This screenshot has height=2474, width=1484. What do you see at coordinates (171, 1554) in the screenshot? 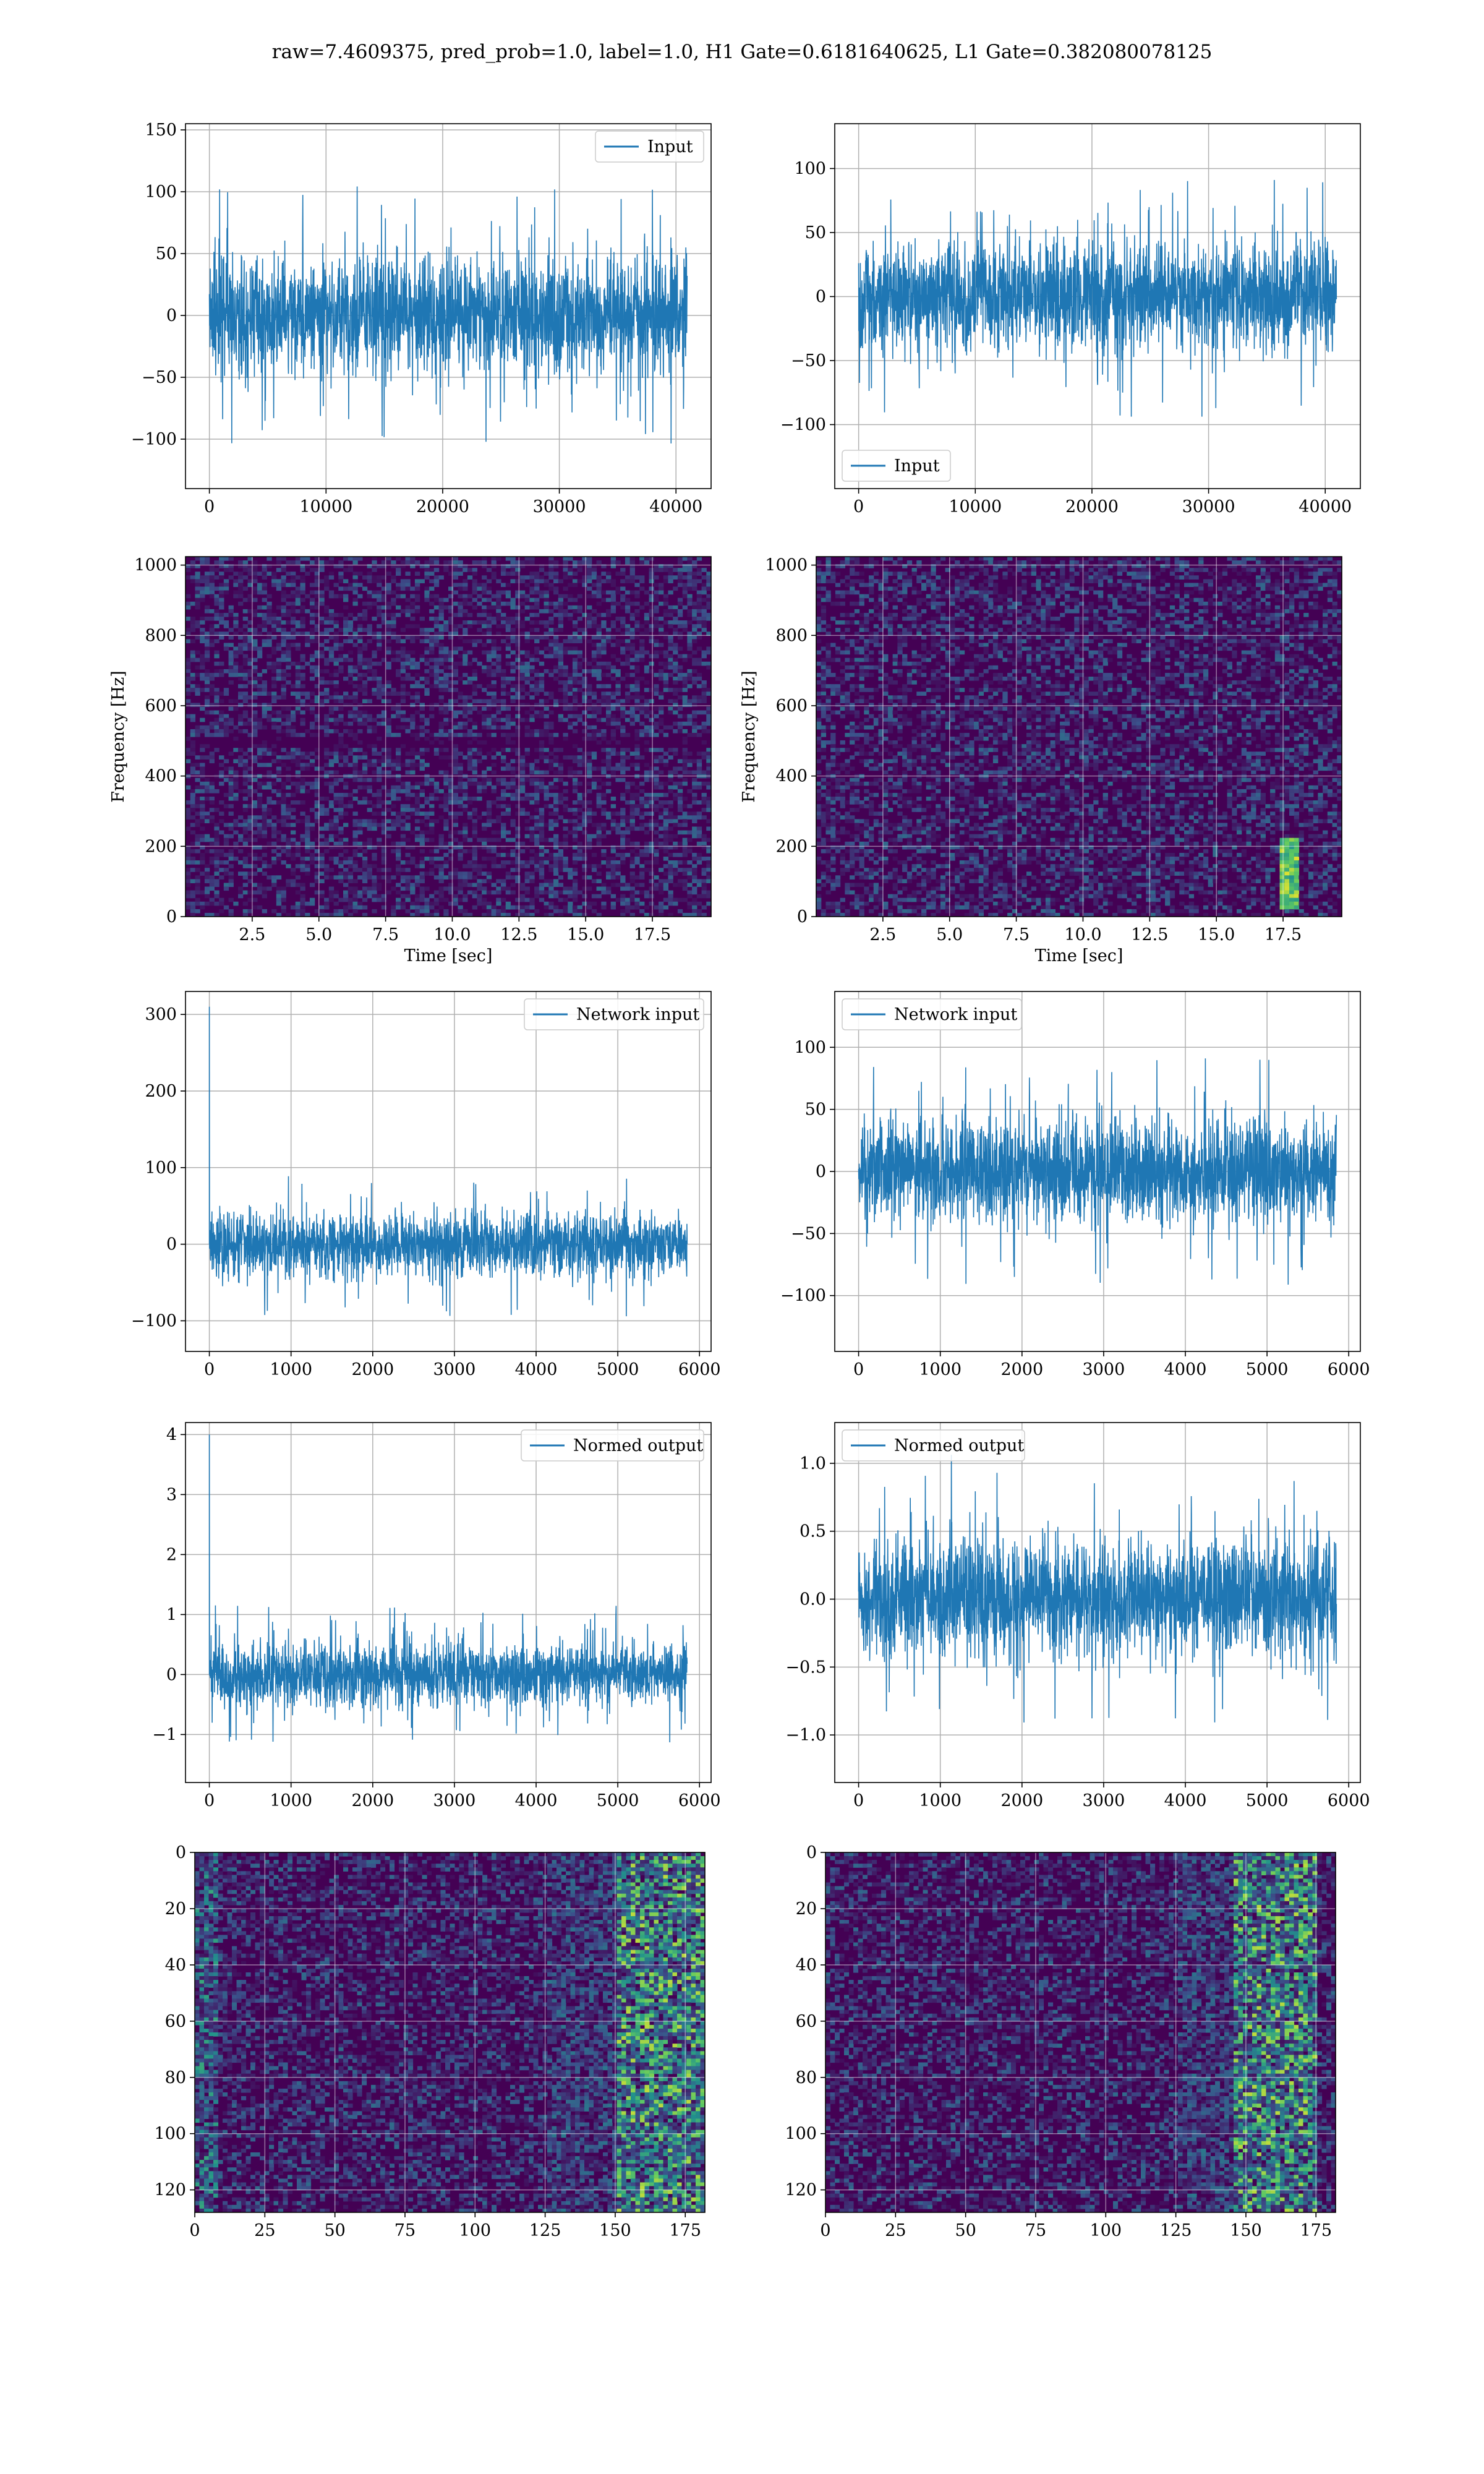
I see `y-tick-label: 2` at bounding box center [171, 1554].